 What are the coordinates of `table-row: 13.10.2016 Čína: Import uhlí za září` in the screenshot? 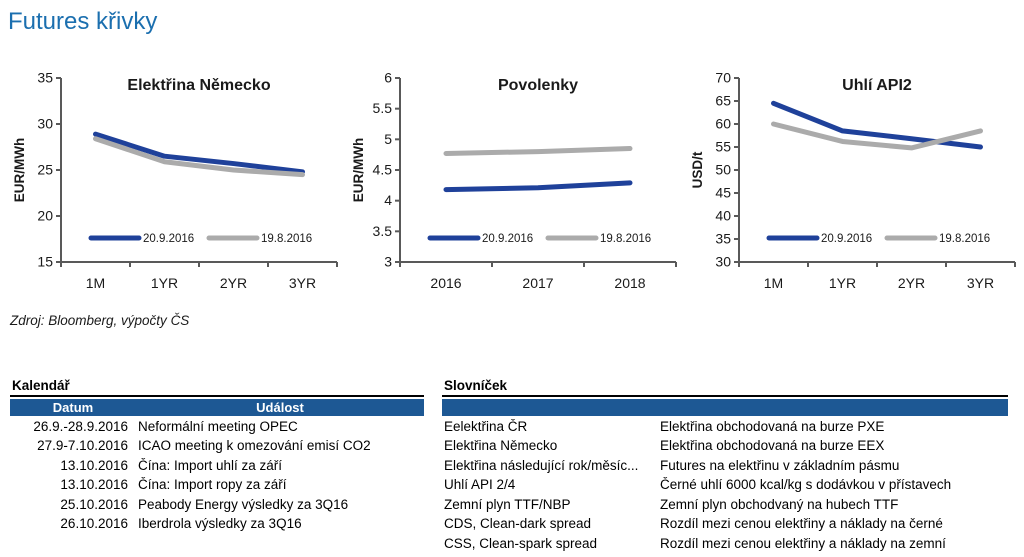 It's located at (217, 466).